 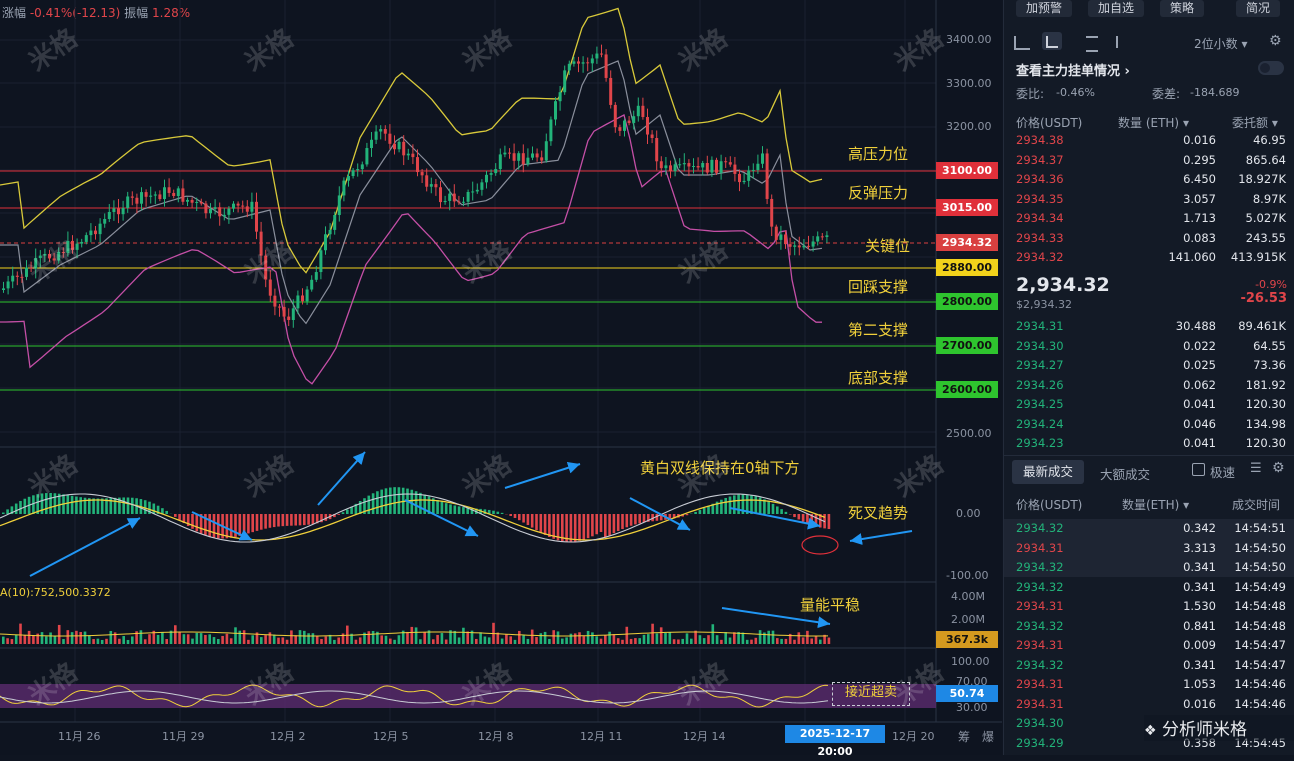 I want to click on fast-checkbox, so click(x=1198, y=469).